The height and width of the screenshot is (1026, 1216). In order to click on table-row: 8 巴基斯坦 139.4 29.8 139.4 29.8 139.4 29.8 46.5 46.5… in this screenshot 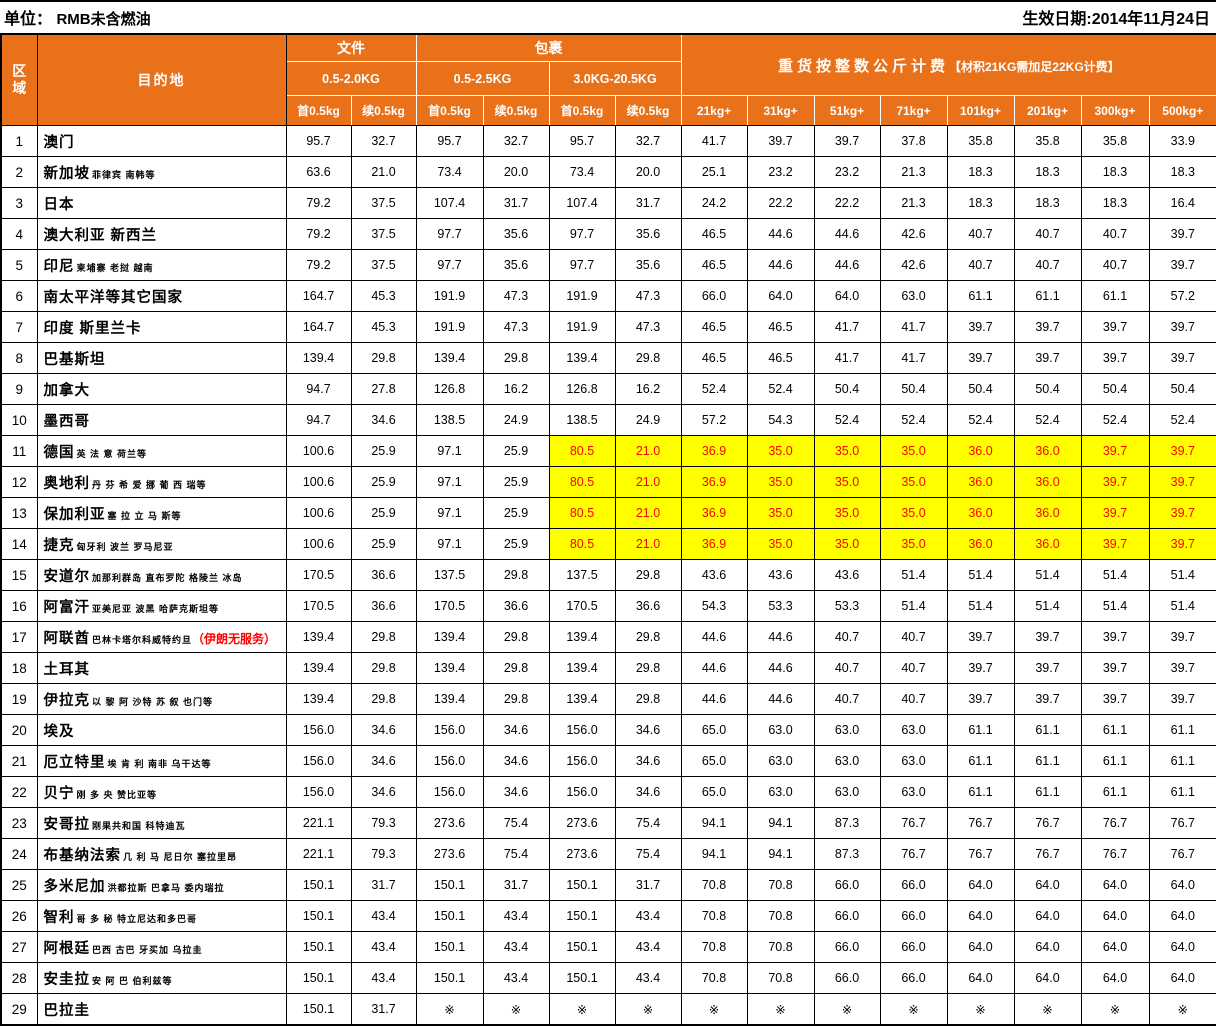, I will do `click(608, 358)`.